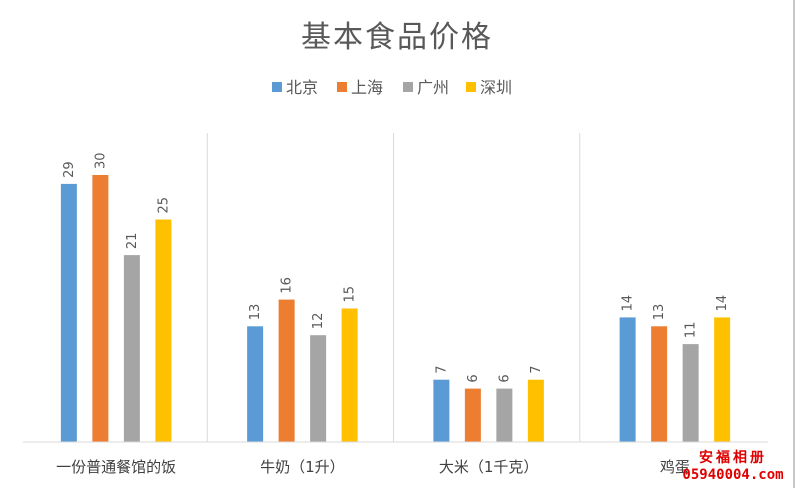  I want to click on category-label: 牛奶（1升）, so click(302, 467).